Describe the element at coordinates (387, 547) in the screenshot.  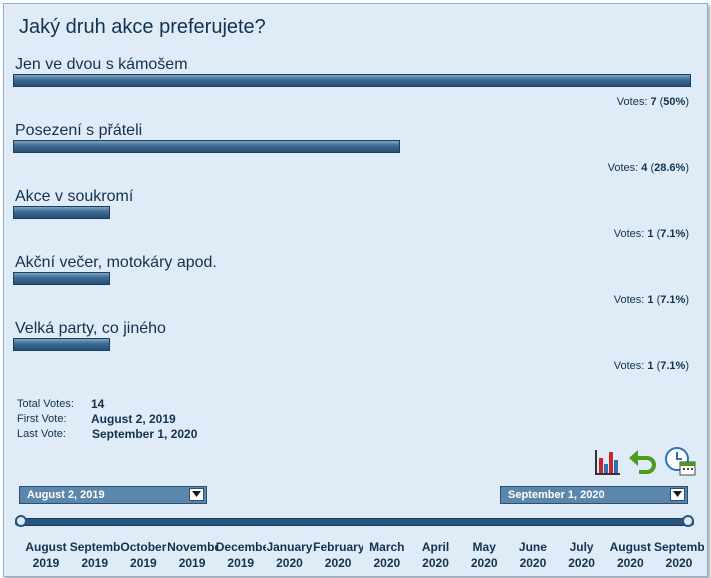
I see `tick-month: March` at that location.